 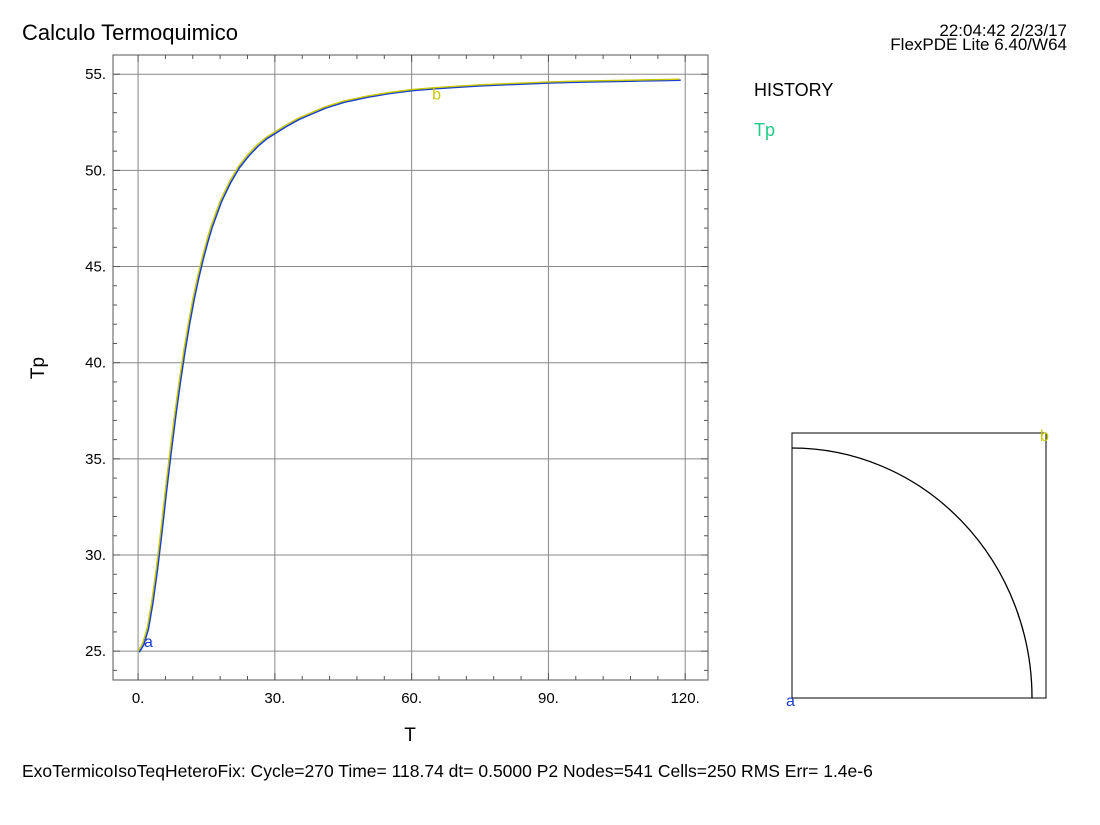 What do you see at coordinates (790, 701) in the screenshot?
I see `domain-label-a: a` at bounding box center [790, 701].